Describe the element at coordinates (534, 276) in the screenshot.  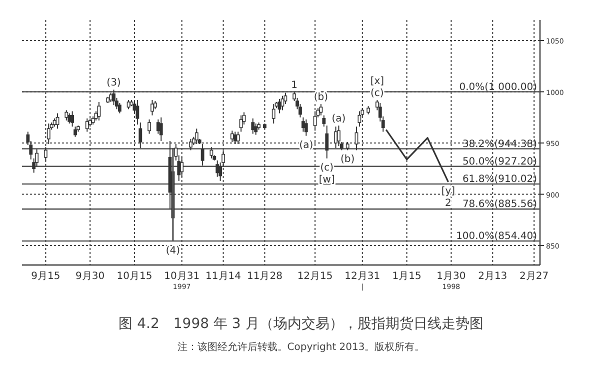
I see `x-tick-label: 2月27` at that location.